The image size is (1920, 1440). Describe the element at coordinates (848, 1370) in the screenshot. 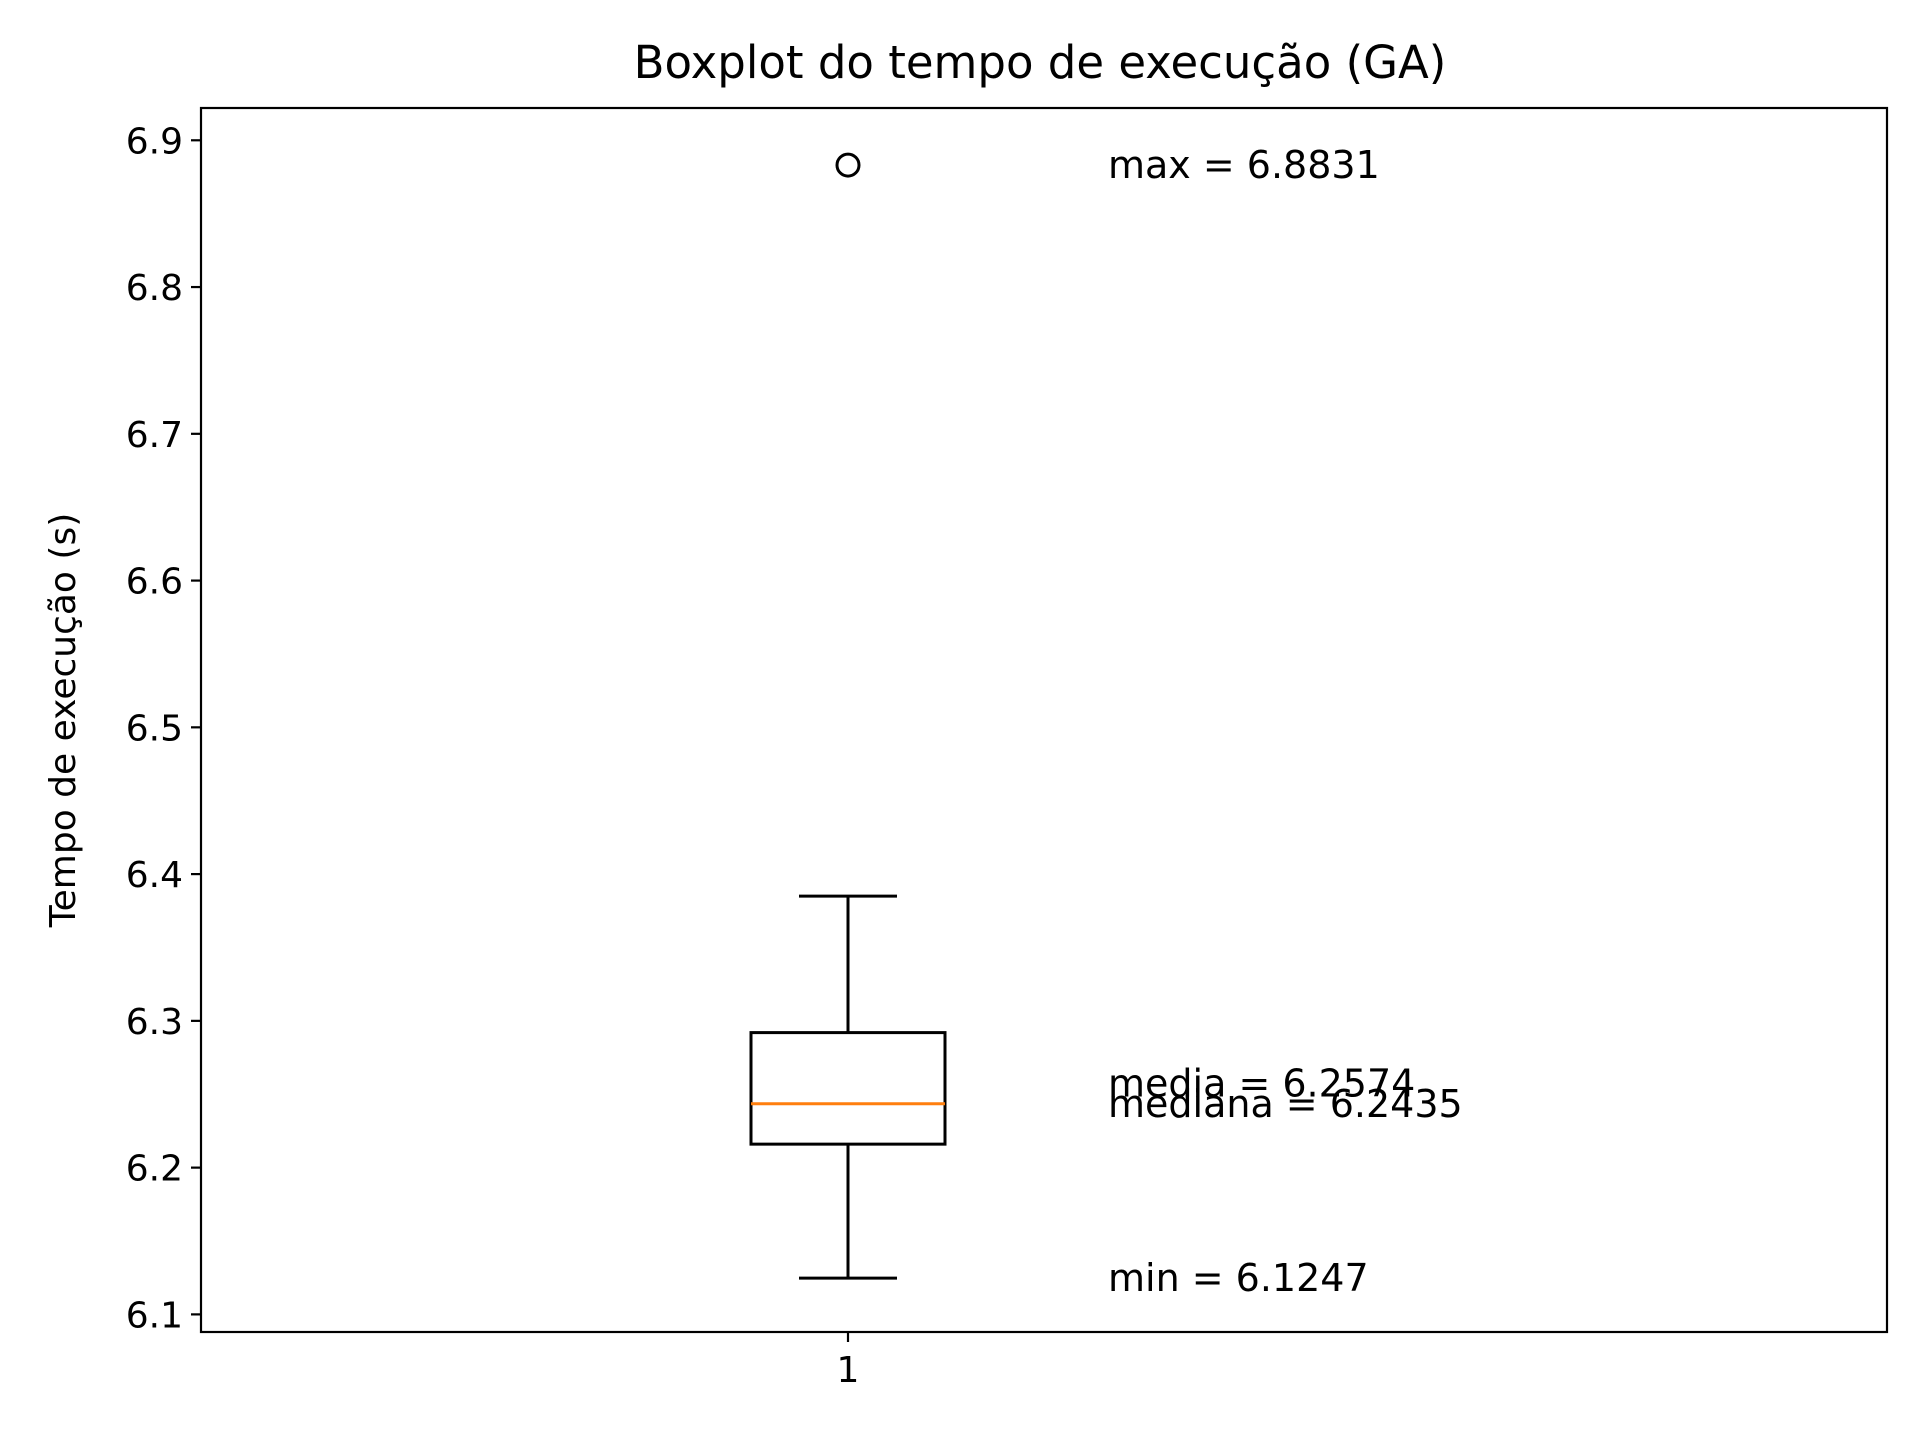

I see `x-tick-label: 1` at that location.